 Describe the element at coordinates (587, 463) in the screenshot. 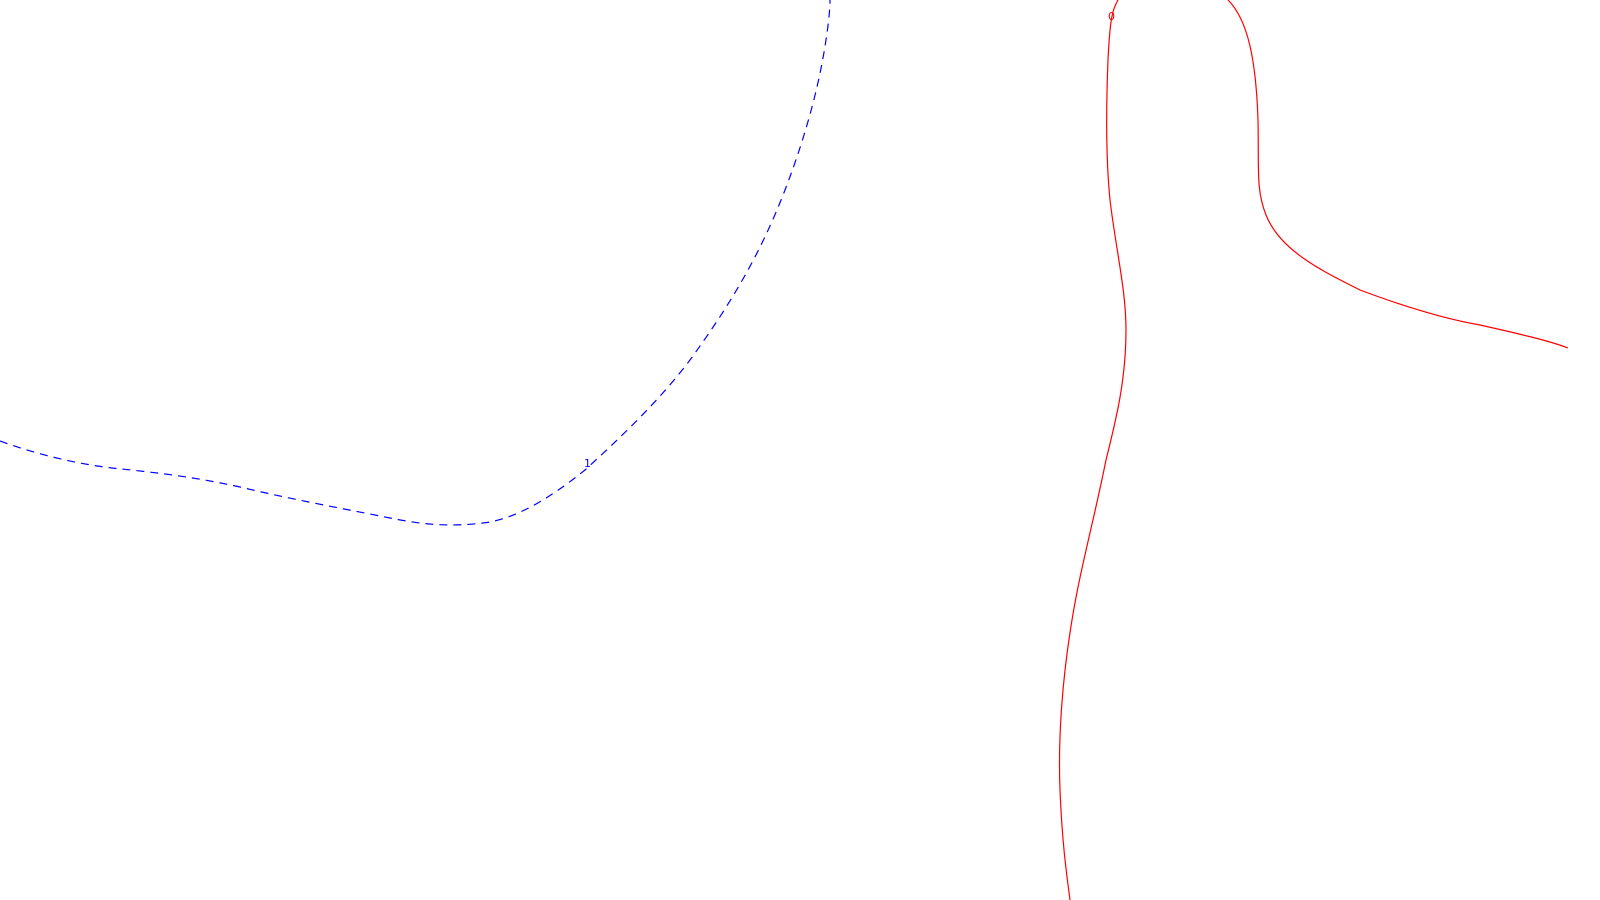

I see `contour-label-level-1: 1` at that location.